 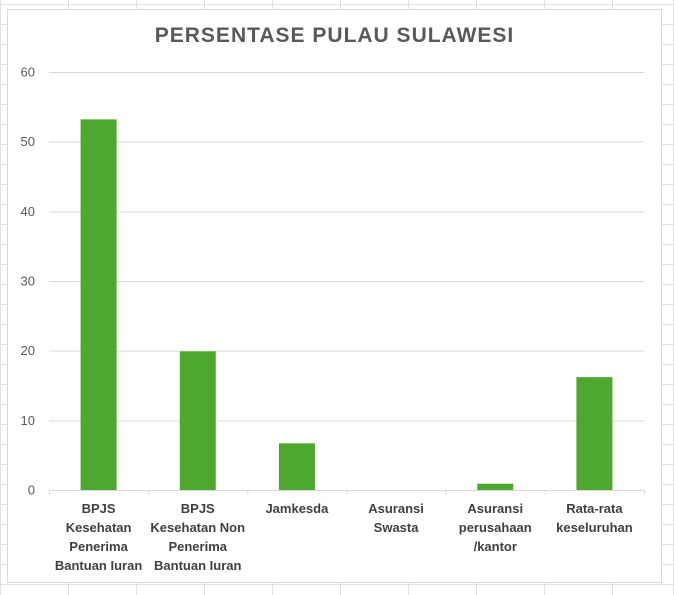 What do you see at coordinates (28, 350) in the screenshot?
I see `y-tick-label: 20` at bounding box center [28, 350].